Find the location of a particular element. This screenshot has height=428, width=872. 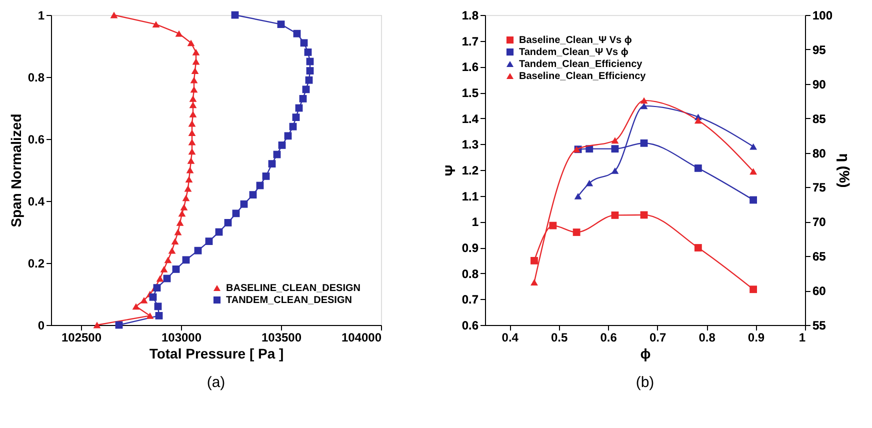

x-axis-title: Total Pressure [ Pa ] is located at coordinates (216, 354).